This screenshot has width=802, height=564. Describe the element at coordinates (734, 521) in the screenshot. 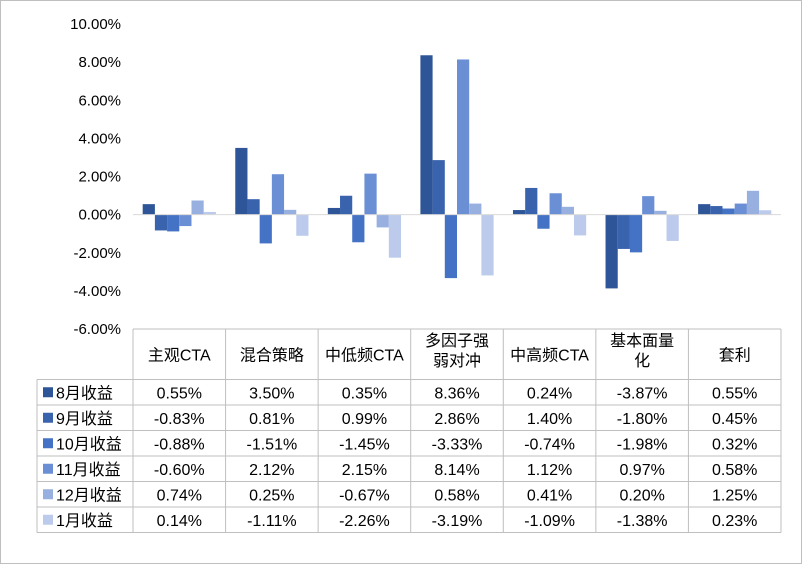

I see `table-value: 0.23%` at that location.